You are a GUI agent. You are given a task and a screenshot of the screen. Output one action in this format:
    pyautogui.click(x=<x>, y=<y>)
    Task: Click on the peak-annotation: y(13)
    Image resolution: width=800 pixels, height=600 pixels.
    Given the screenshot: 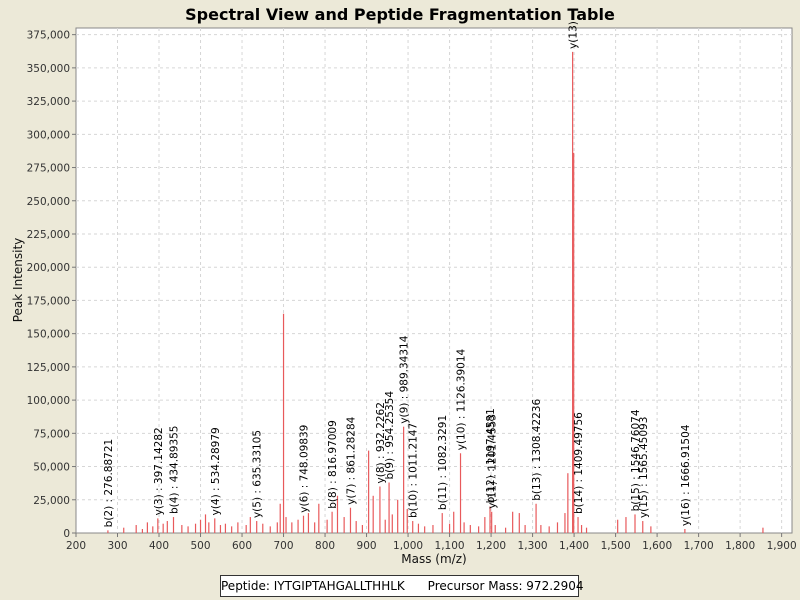 What is the action you would take?
    pyautogui.click(x=574, y=35)
    